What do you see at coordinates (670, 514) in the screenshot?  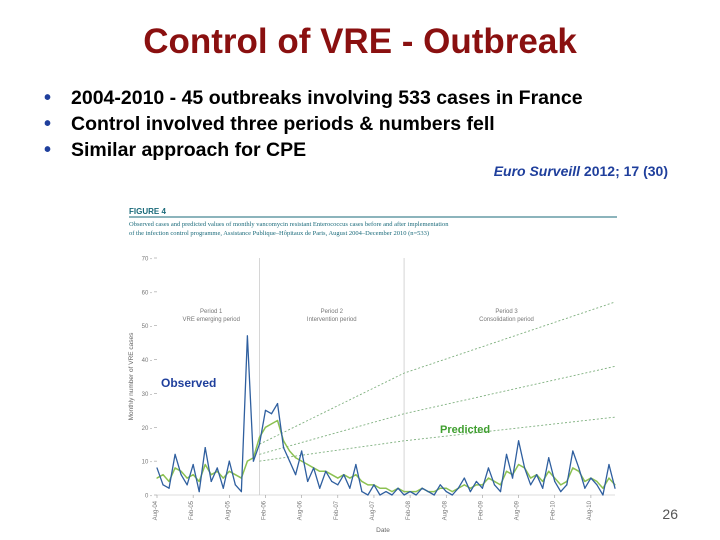 I see `slide-number: 26` at bounding box center [670, 514].